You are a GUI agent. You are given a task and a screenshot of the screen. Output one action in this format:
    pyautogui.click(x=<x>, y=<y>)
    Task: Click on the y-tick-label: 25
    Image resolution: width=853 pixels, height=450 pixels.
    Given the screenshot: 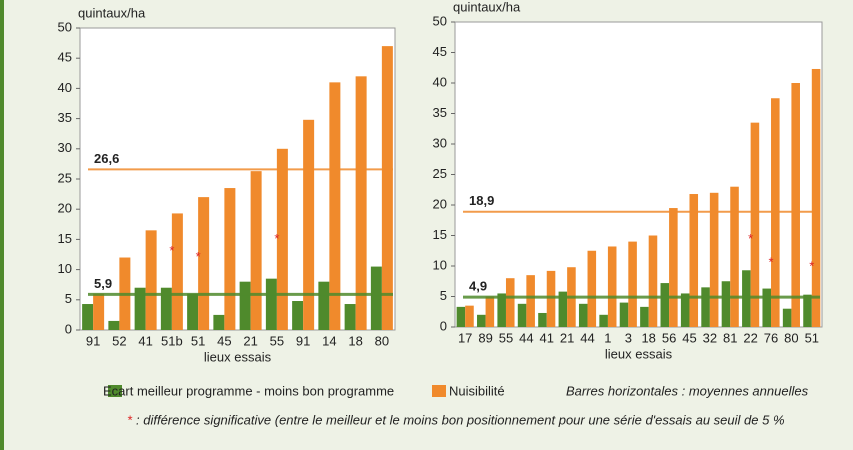 What is the action you would take?
    pyautogui.click(x=65, y=177)
    